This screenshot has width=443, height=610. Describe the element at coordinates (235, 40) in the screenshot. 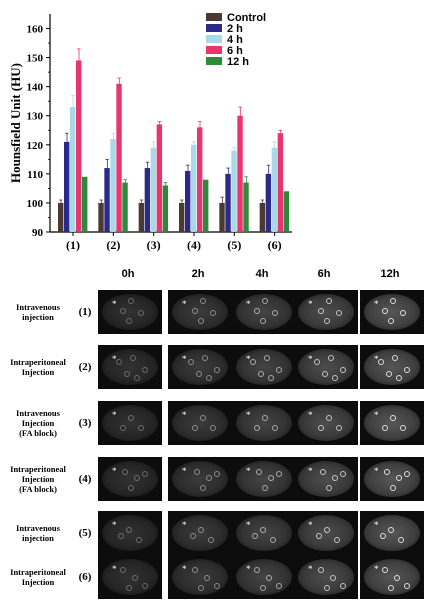

I see `legend-label: 4 h` at that location.